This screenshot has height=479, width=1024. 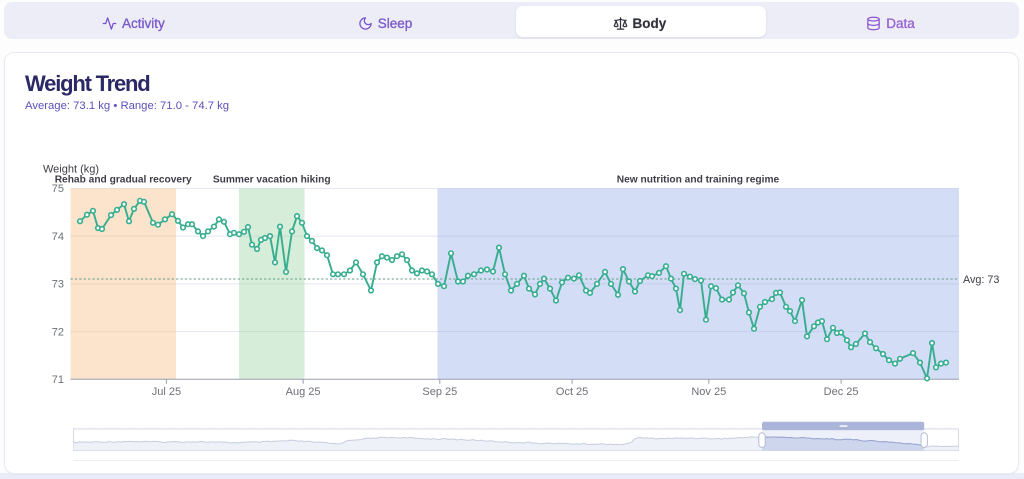 I want to click on svg-text:New nutrition and training reg: New nutrition and training regime, so click(x=698, y=180).